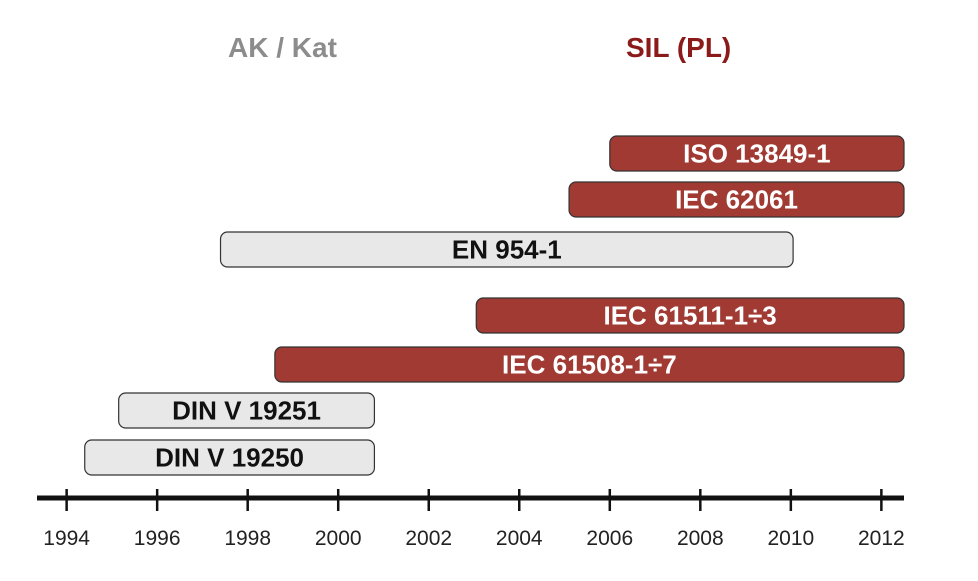 This screenshot has width=978, height=581. What do you see at coordinates (428, 538) in the screenshot?
I see `axis-tick-label-2002: 2002` at bounding box center [428, 538].